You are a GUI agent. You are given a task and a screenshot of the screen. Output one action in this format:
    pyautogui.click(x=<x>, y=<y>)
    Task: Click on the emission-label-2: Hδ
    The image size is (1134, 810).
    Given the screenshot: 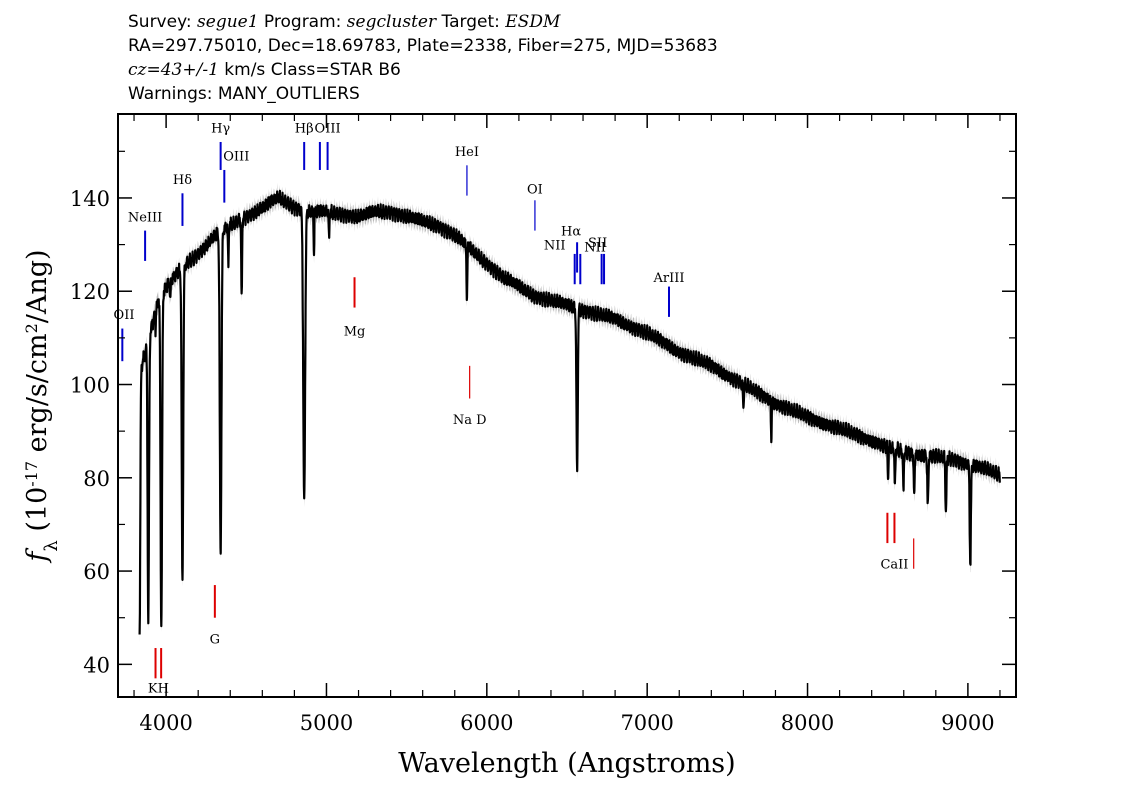 What is the action you would take?
    pyautogui.click(x=182, y=180)
    